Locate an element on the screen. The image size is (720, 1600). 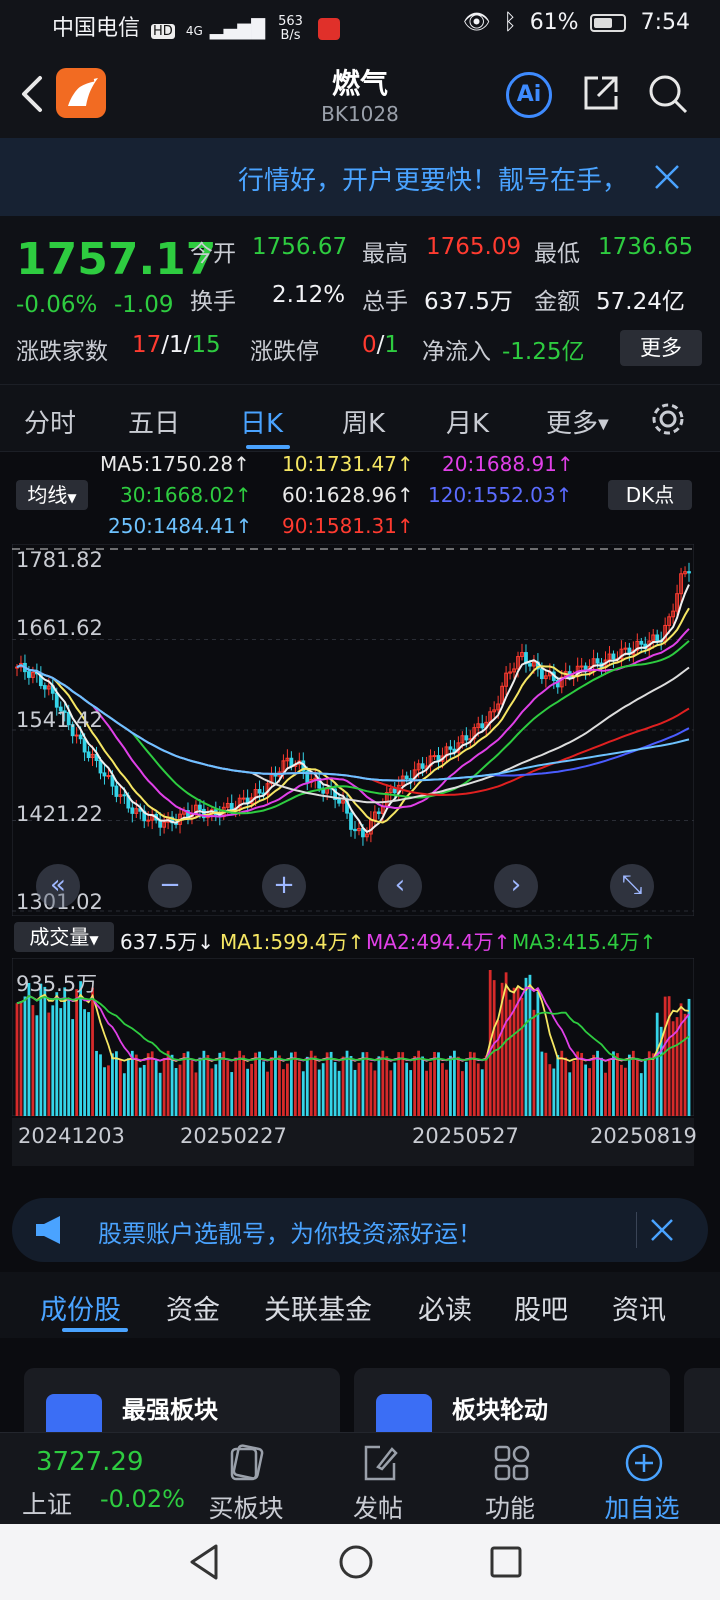
back-icon is located at coordinates (32, 94).